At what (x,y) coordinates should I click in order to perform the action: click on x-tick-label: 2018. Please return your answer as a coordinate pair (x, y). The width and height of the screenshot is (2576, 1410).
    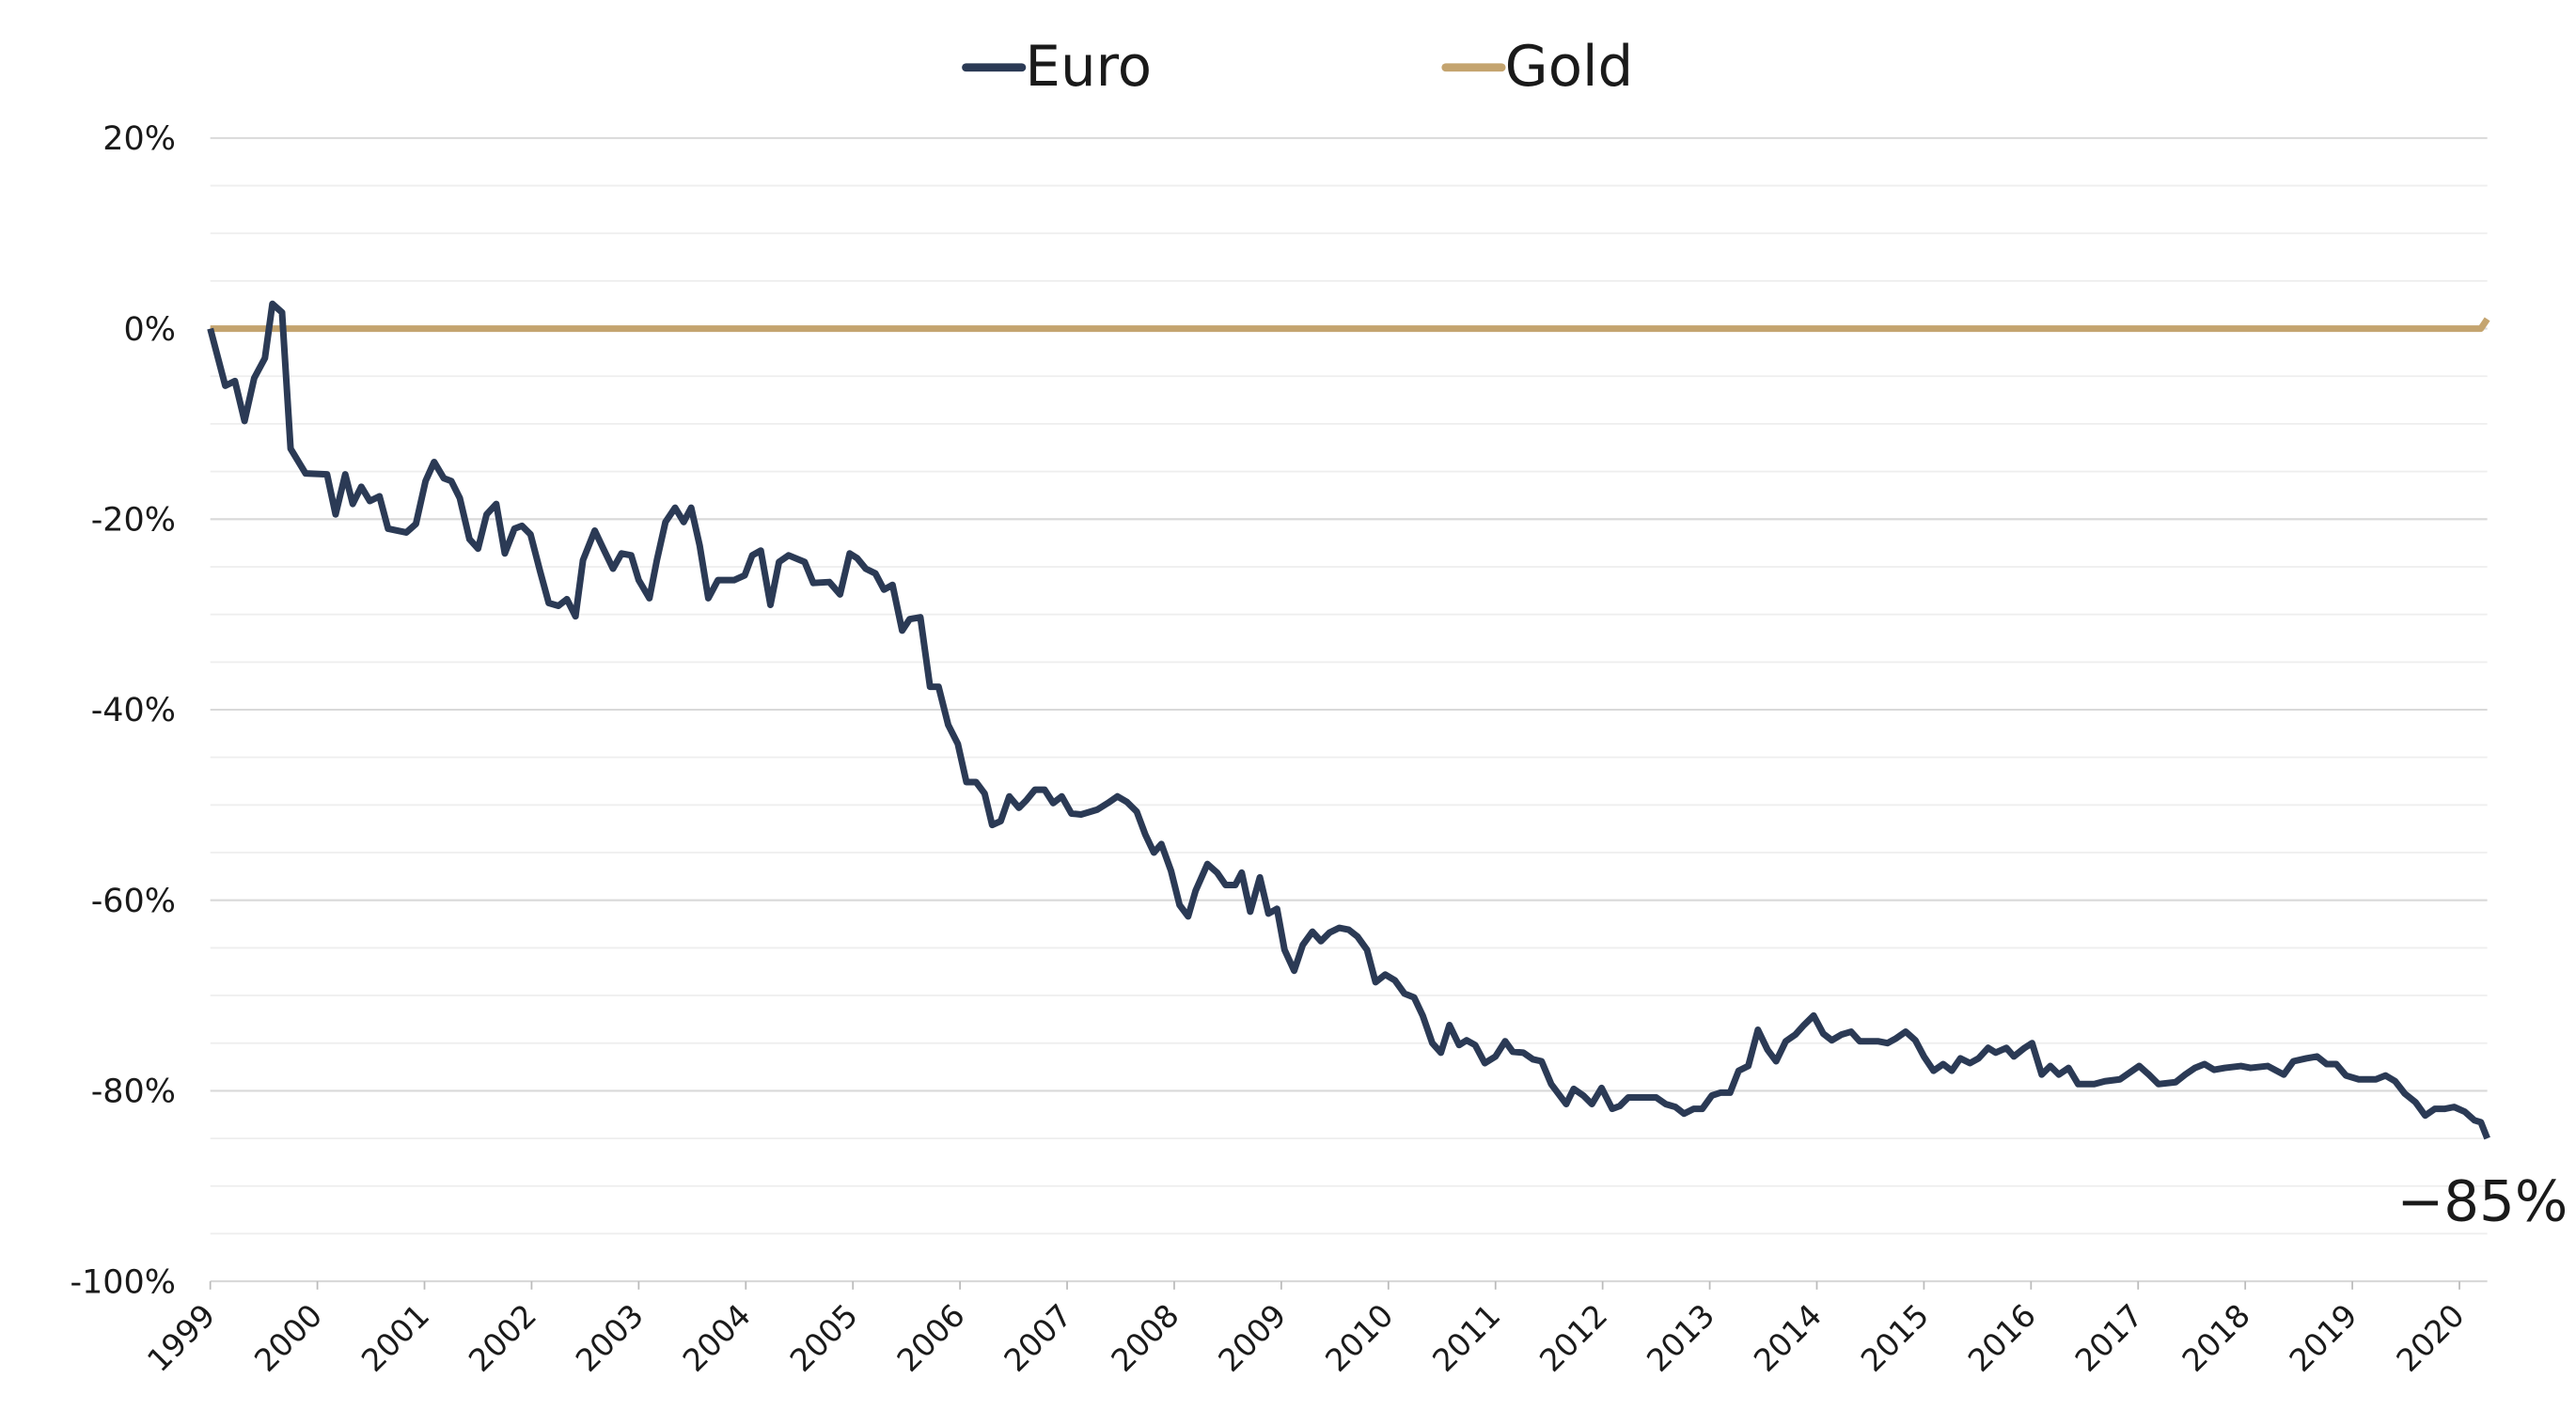
    Looking at the image, I should click on (2216, 1338).